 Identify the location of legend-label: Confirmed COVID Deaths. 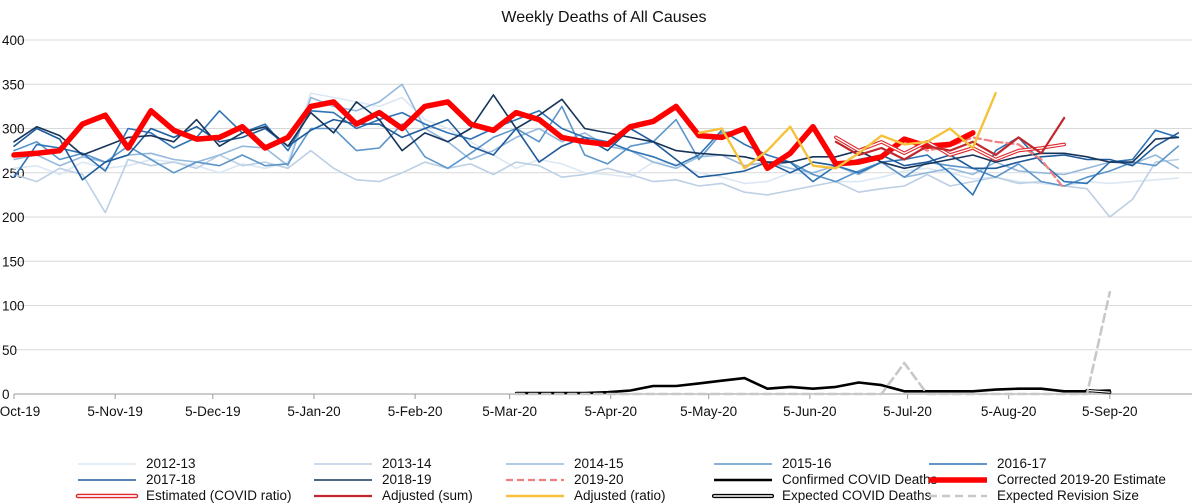
(860, 479).